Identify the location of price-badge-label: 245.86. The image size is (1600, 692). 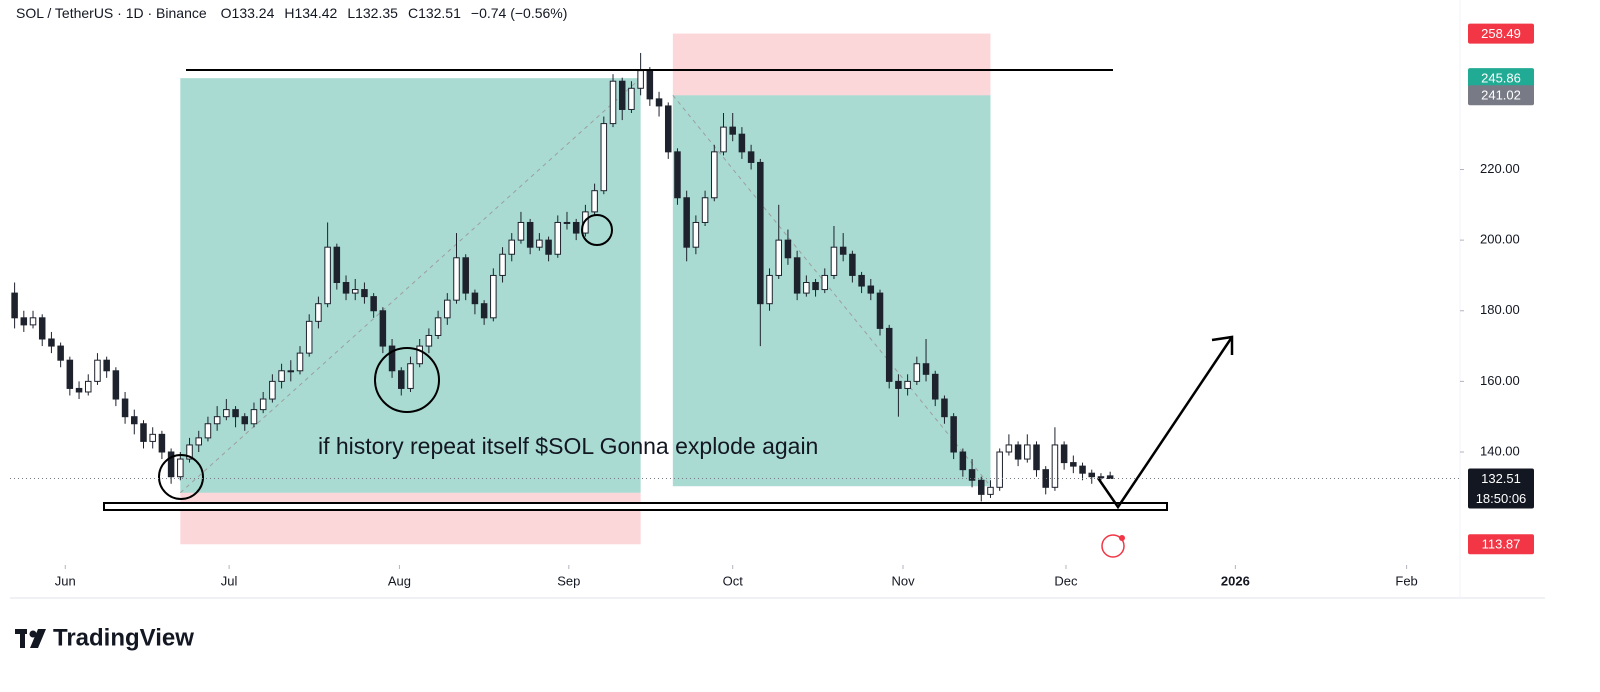
(1501, 78).